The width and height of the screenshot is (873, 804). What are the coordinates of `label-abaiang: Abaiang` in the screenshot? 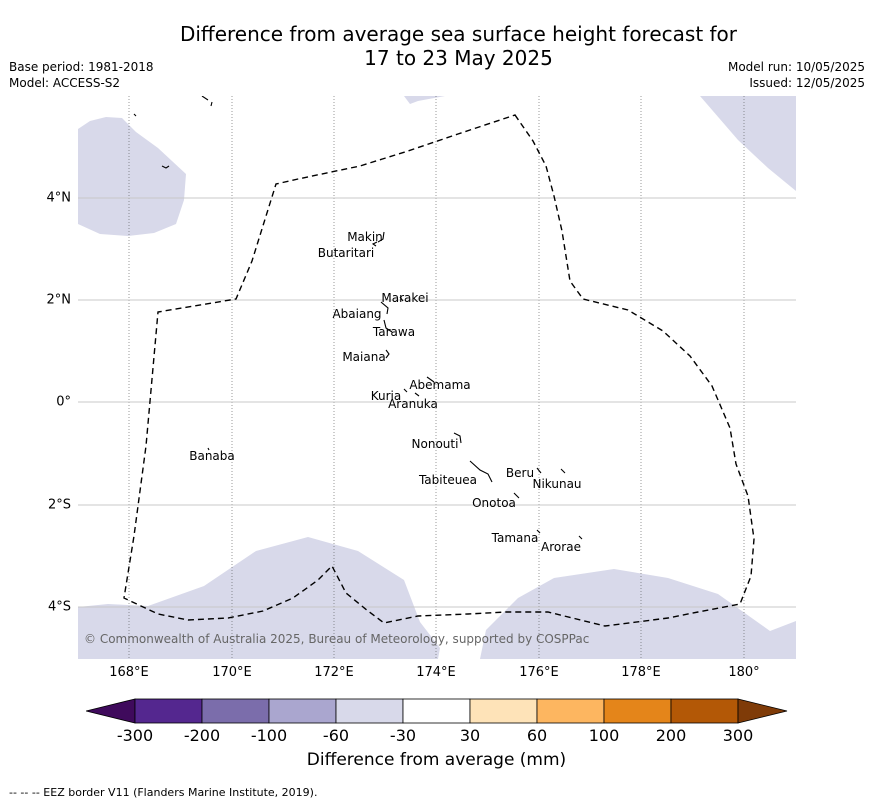 It's located at (357, 314).